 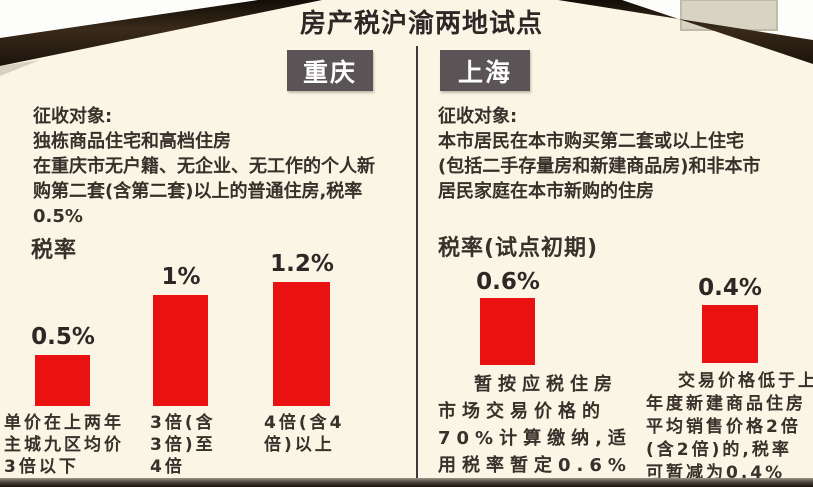 What do you see at coordinates (730, 288) in the screenshot?
I see `bar-value-label: 0.4%` at bounding box center [730, 288].